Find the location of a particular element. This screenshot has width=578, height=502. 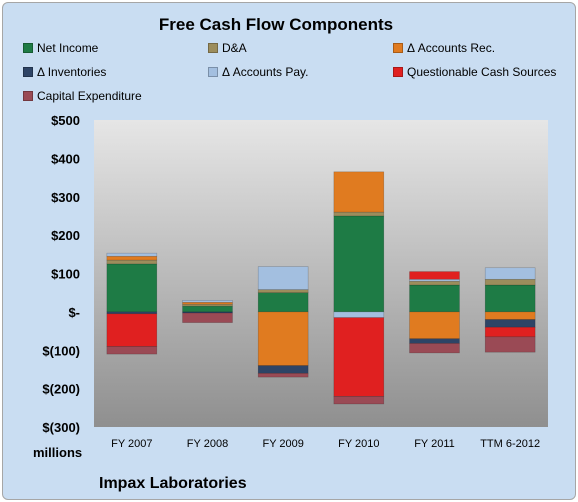

y-tick-label: $400 is located at coordinates (65, 158).